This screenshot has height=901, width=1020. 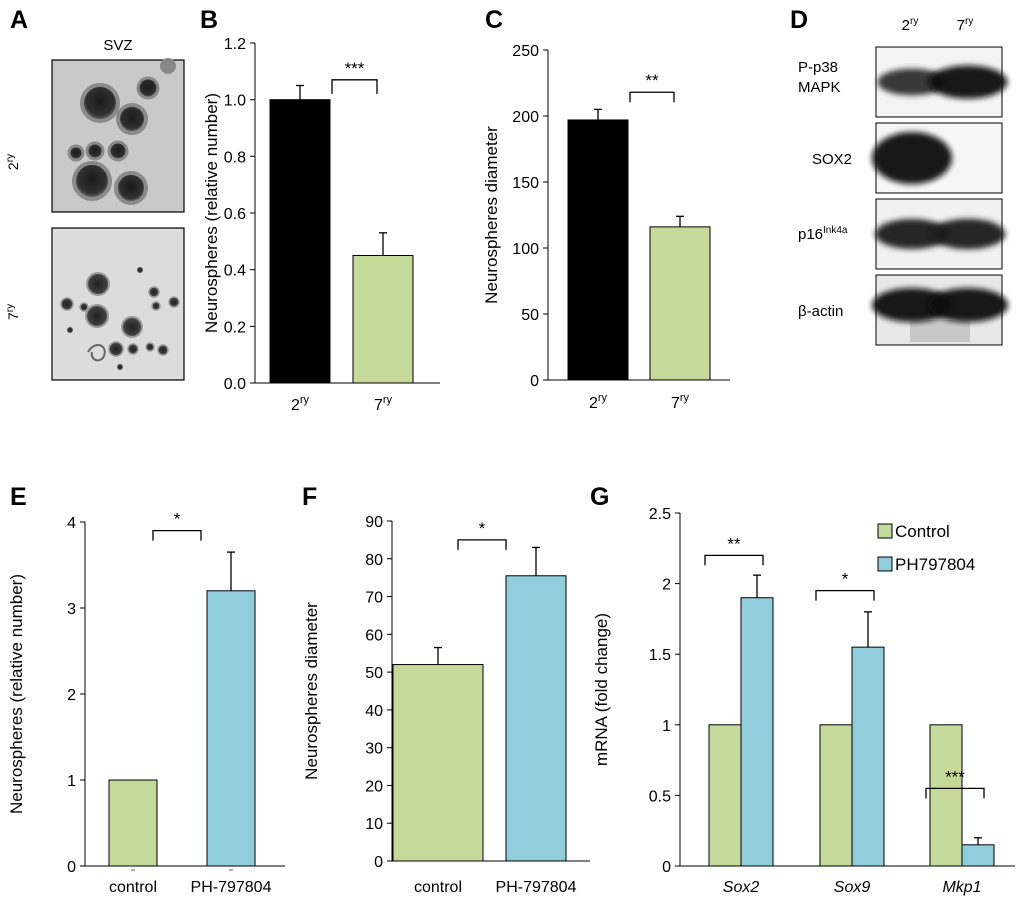 What do you see at coordinates (305, 400) in the screenshot?
I see `B-x-tick-sup-0: ry` at bounding box center [305, 400].